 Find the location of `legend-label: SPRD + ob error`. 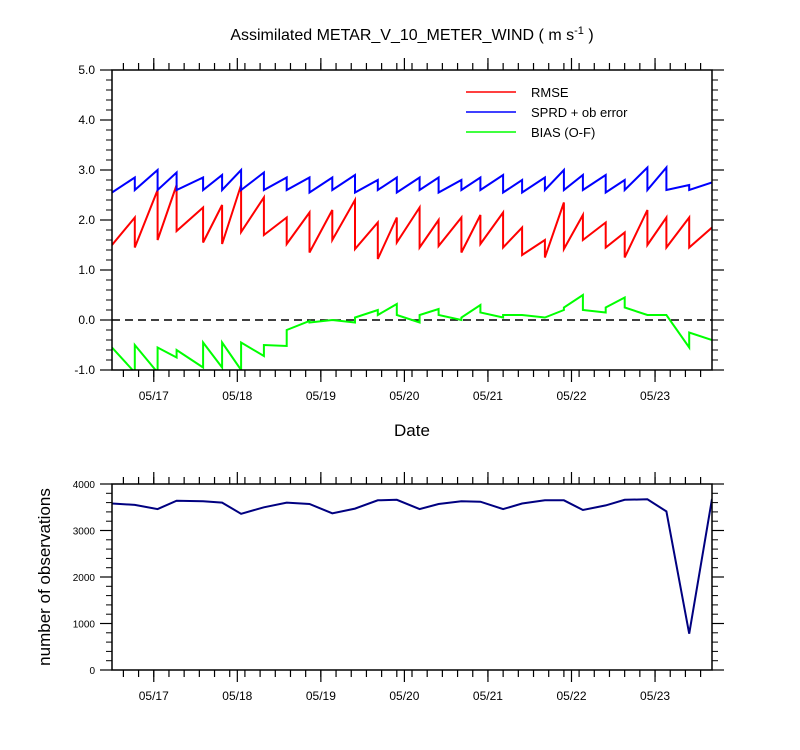

legend-label: SPRD + ob error is located at coordinates (579, 112).